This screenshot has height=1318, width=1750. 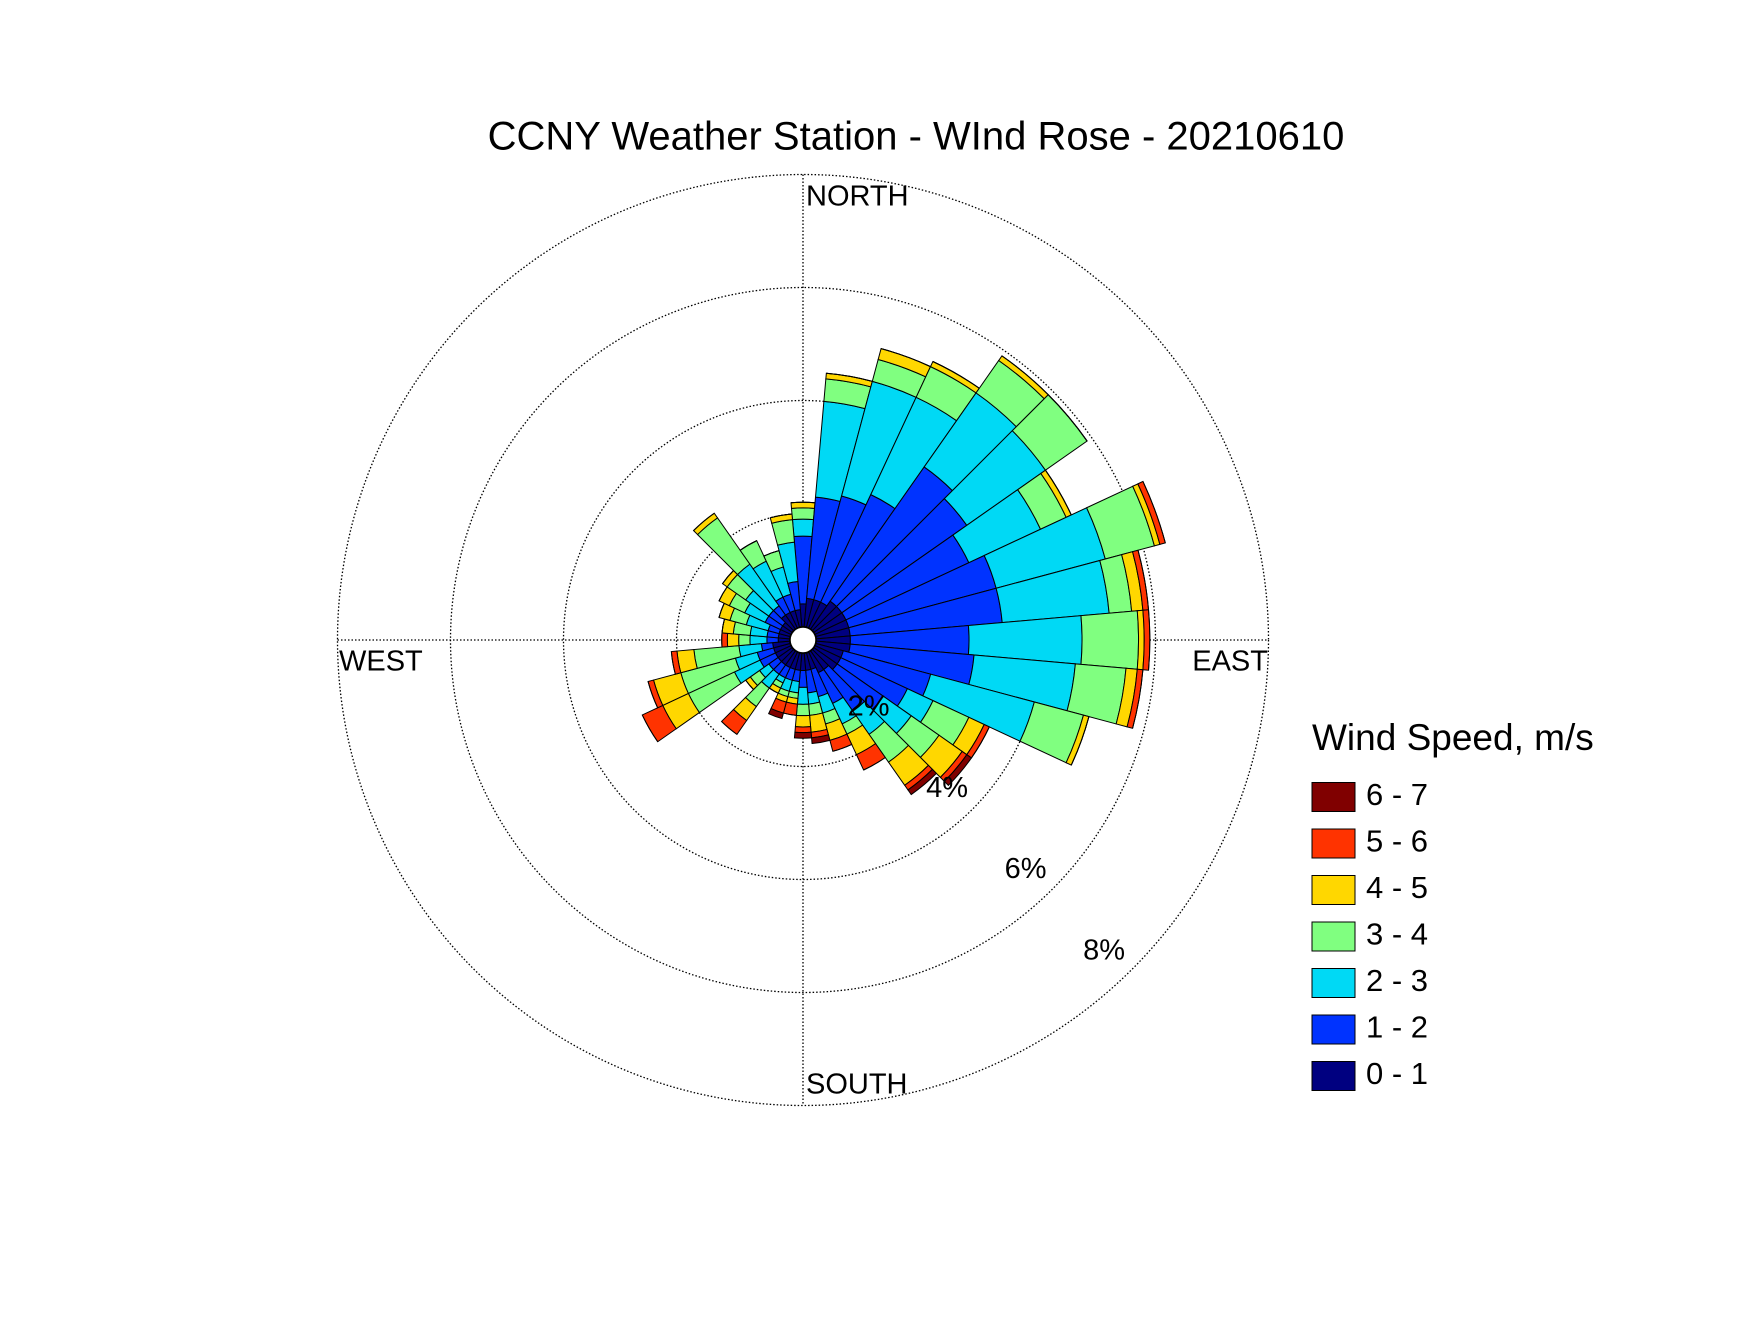 I want to click on direction-label: WEST, so click(x=381, y=662).